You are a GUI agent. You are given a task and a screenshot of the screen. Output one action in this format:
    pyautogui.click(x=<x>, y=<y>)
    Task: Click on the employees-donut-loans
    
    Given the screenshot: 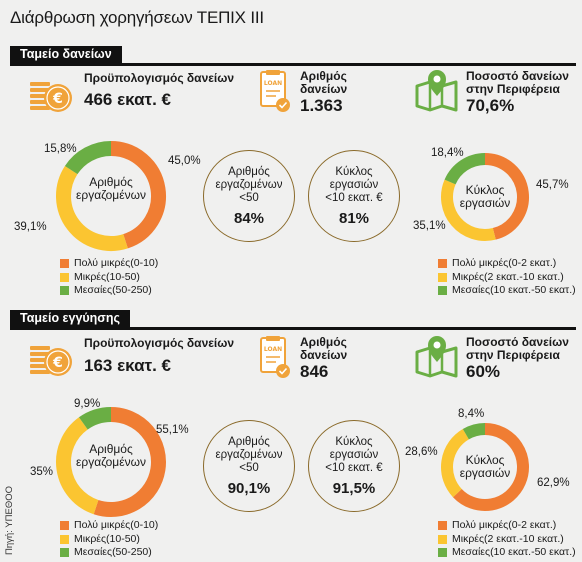 What is the action you would take?
    pyautogui.click(x=111, y=196)
    